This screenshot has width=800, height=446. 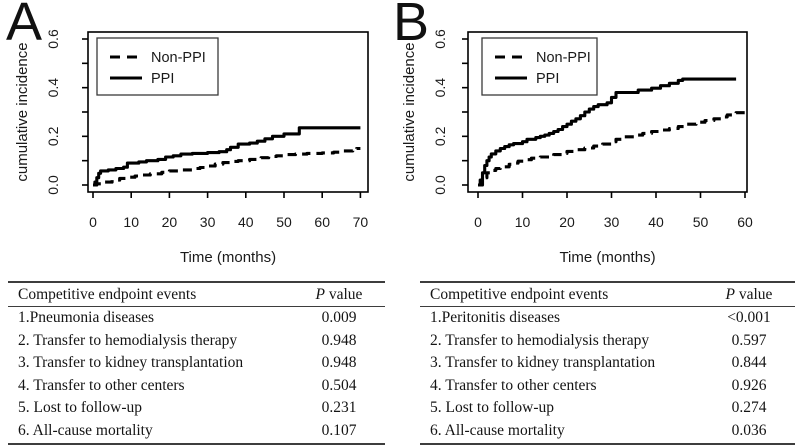 I want to click on table-row: 5. Lost to follow-up 0.274, so click(x=607, y=408).